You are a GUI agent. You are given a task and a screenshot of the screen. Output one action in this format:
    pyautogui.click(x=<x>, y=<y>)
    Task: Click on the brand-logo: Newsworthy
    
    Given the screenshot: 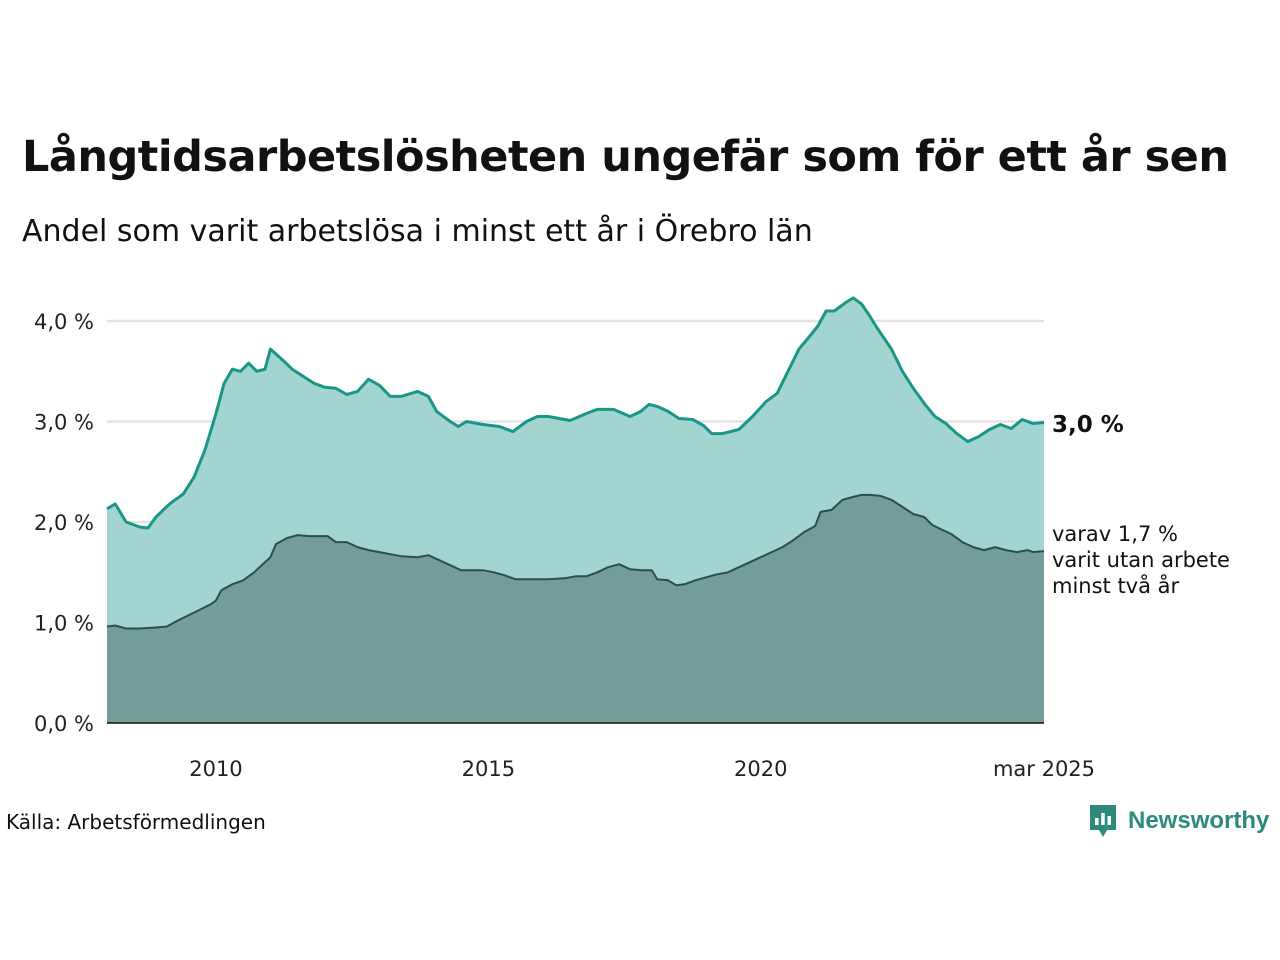 What is the action you would take?
    pyautogui.click(x=1178, y=821)
    